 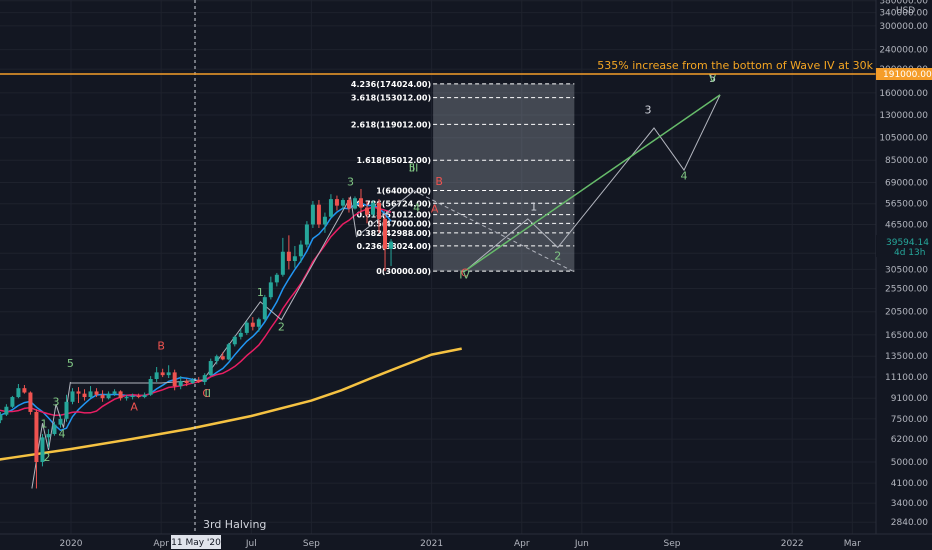 What do you see at coordinates (903, 27) in the screenshot?
I see `y-tick-label: 300000.00` at bounding box center [903, 27].